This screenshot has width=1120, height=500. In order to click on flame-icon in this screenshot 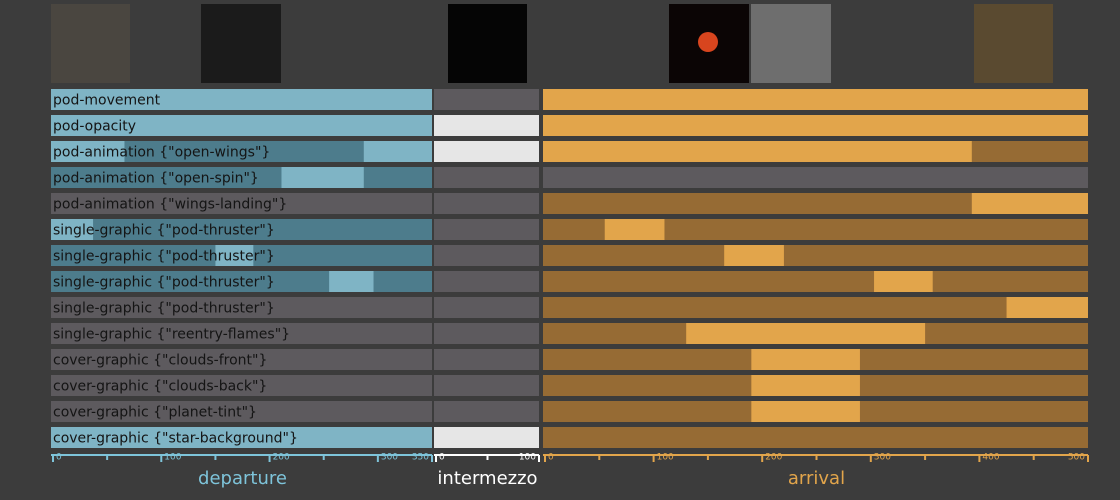, I will do `click(708, 42)`.